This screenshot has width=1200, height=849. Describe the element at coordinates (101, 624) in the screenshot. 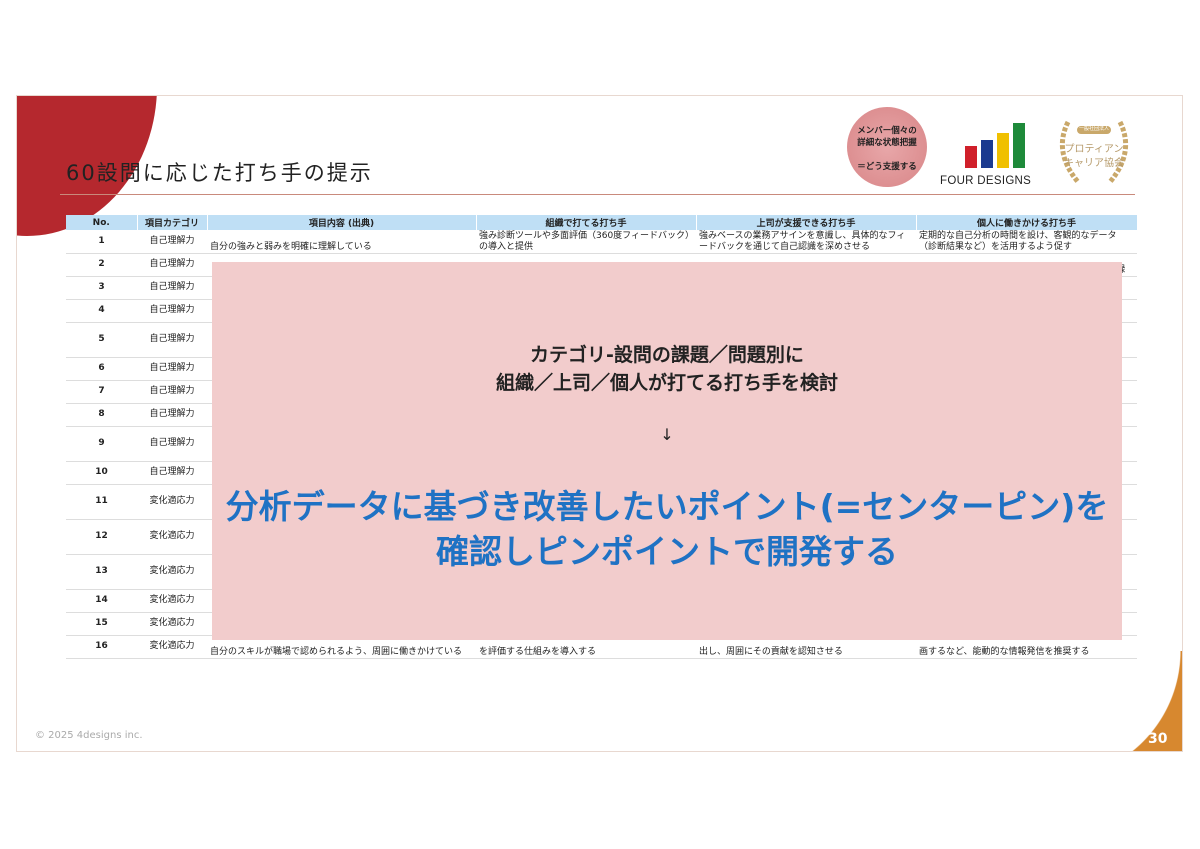

I see `cell-no: 15` at that location.